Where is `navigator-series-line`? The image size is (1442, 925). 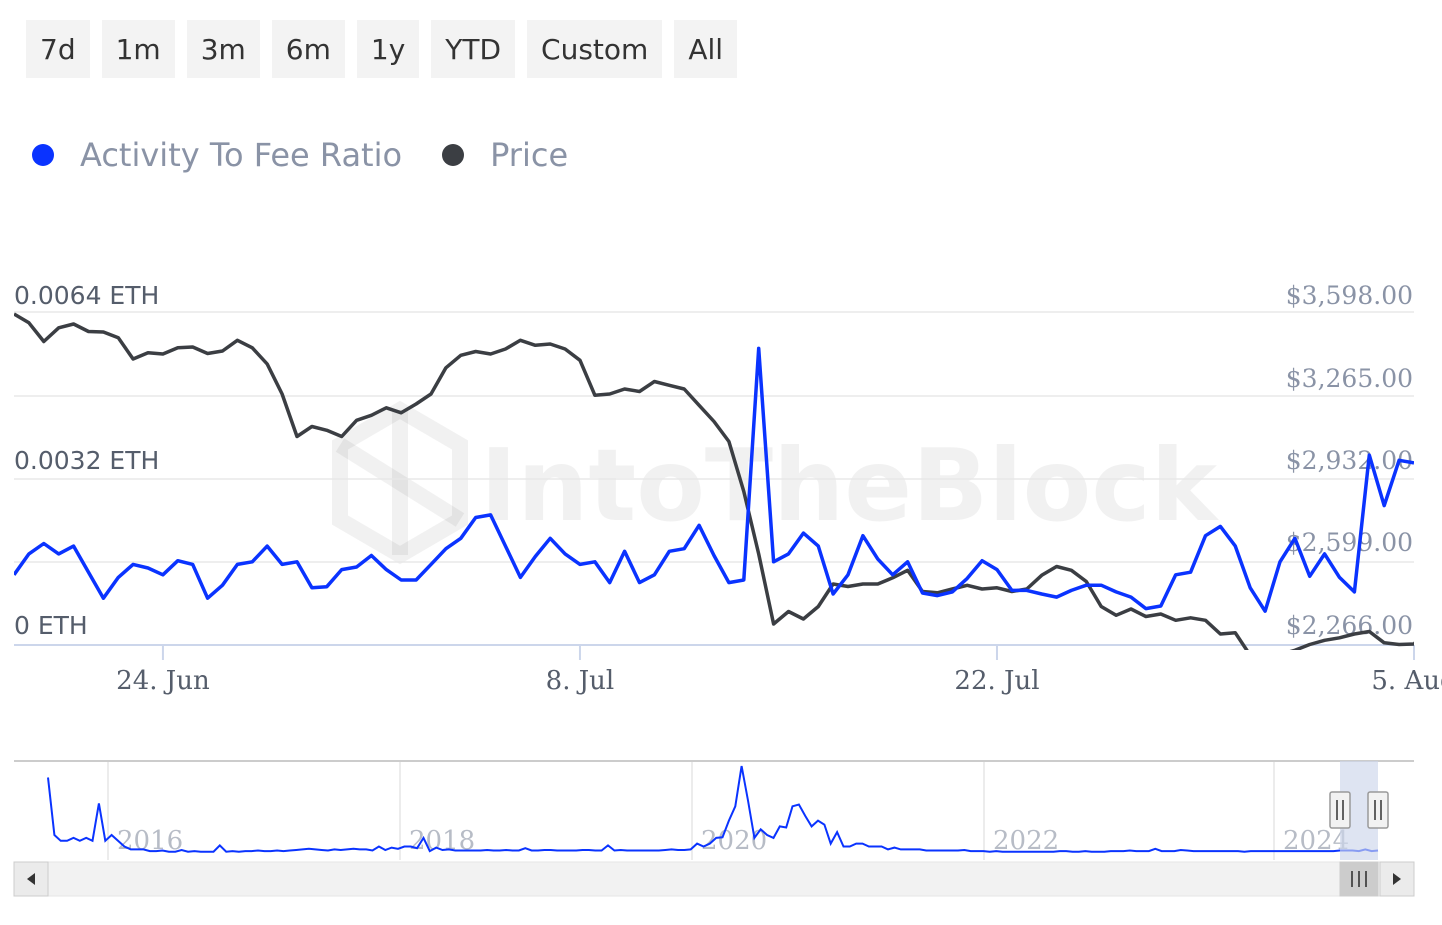 navigator-series-line is located at coordinates (713, 809).